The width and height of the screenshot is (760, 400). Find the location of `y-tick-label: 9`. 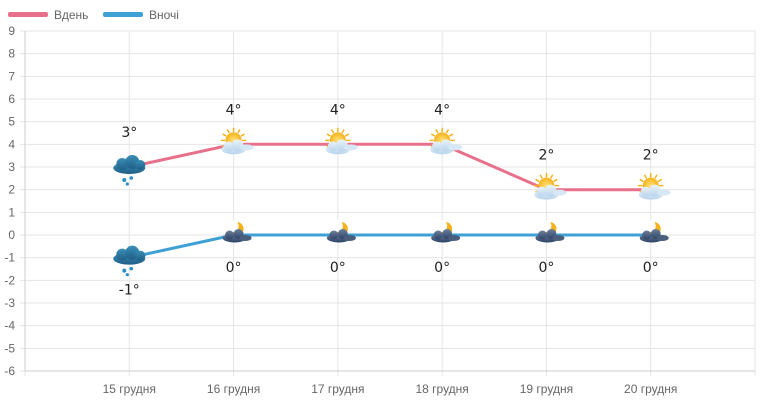

y-tick-label: 9 is located at coordinates (11, 31).